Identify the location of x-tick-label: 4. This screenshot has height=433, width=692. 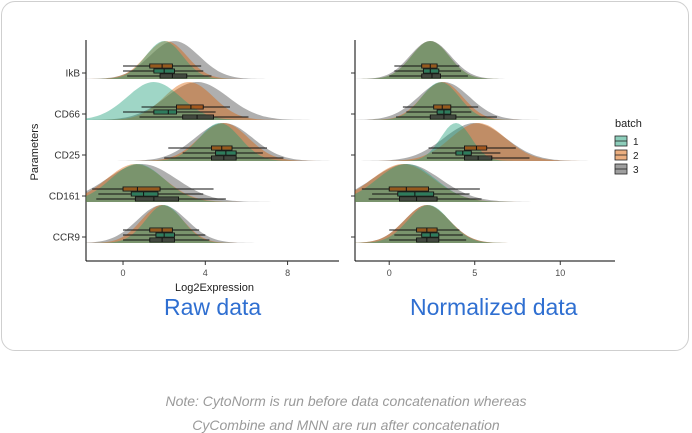
(205, 273).